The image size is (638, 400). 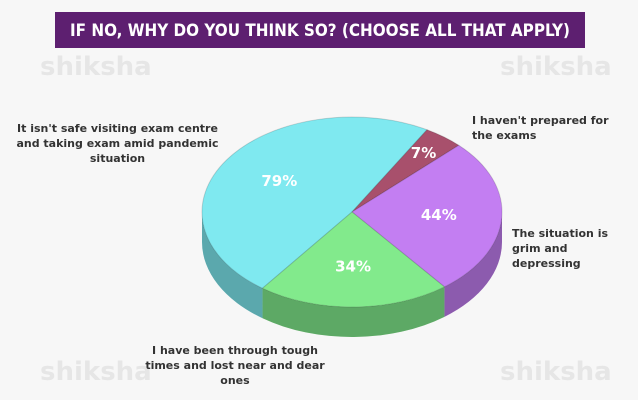 What do you see at coordinates (279, 181) in the screenshot?
I see `value-label: 79%` at bounding box center [279, 181].